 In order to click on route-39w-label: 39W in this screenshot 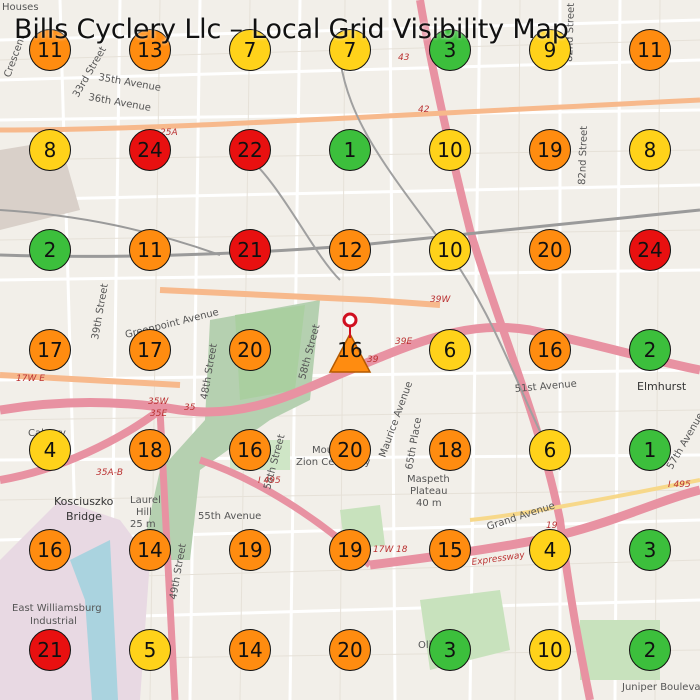, I will do `click(440, 300)`.